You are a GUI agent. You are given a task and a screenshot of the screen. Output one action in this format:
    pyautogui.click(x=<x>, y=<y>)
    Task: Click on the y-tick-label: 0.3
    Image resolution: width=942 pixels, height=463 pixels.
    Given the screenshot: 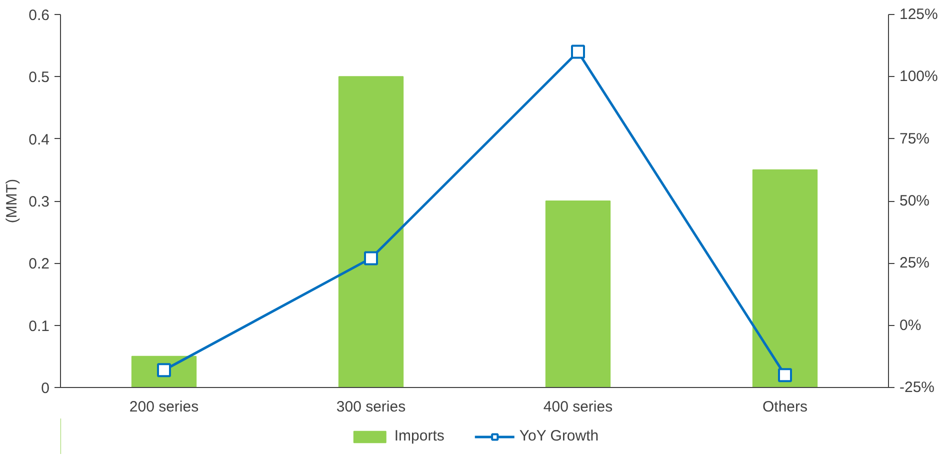 What is the action you would take?
    pyautogui.click(x=39, y=202)
    